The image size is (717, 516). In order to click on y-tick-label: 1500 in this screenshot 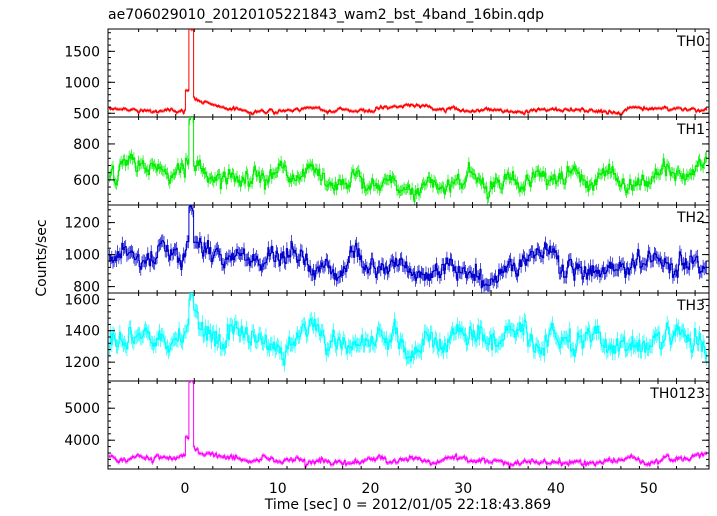, I will do `click(82, 52)`.